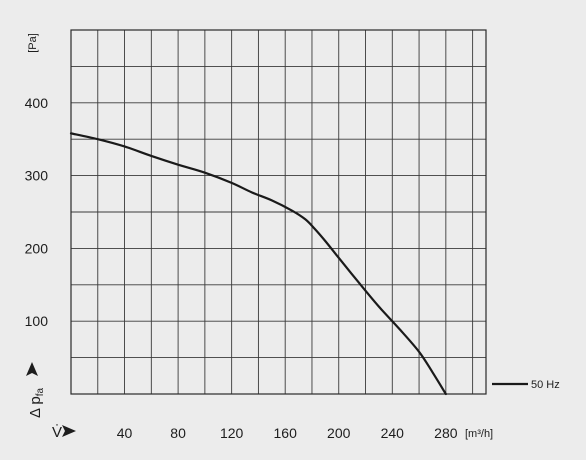 The image size is (586, 460). What do you see at coordinates (37, 212) in the screenshot?
I see `y-tick-labels: 100 200 300 400` at bounding box center [37, 212].